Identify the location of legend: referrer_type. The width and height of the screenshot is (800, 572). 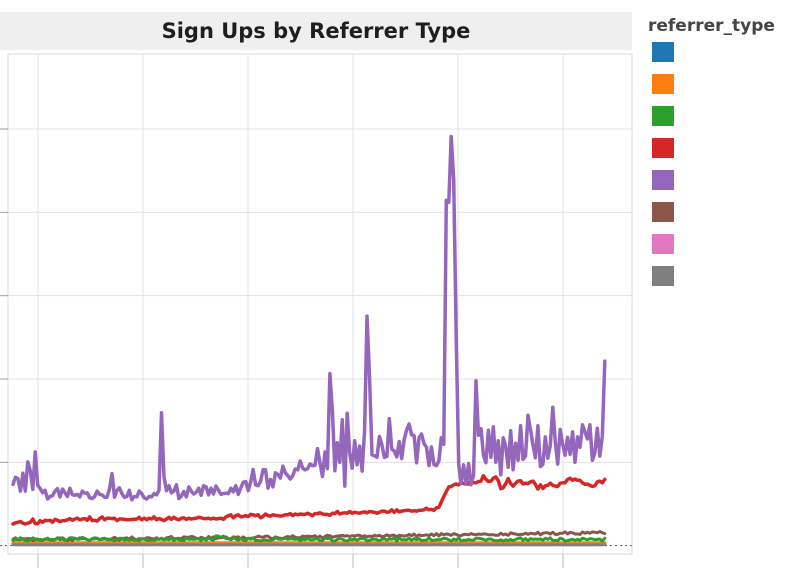
(723, 156).